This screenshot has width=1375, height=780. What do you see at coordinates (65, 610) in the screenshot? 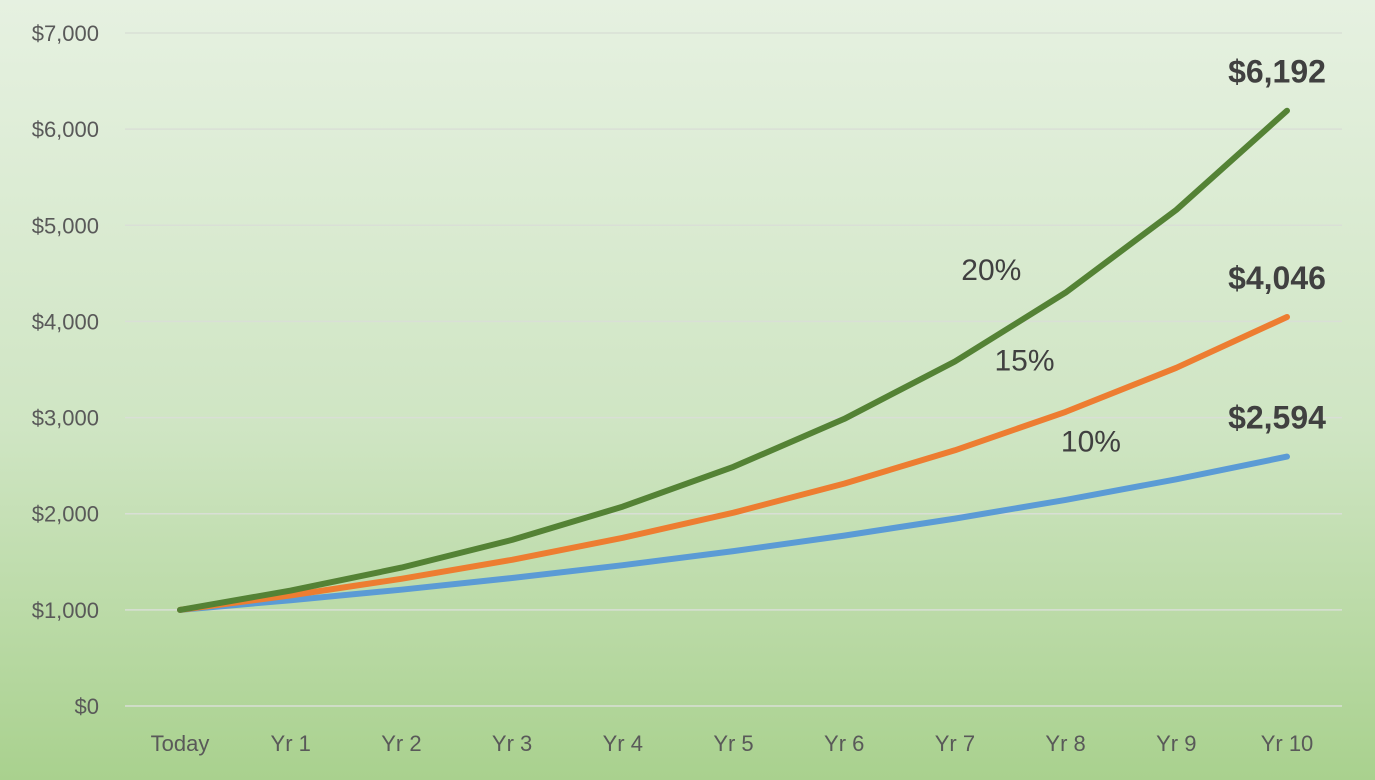
I see `y-tick-label: $1,000` at bounding box center [65, 610].